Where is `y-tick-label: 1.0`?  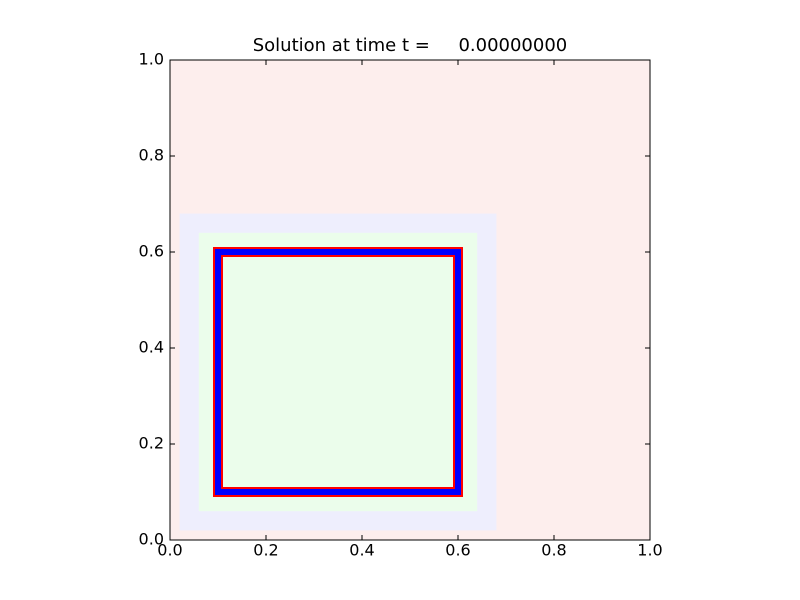
y-tick-label: 1.0 is located at coordinates (151, 59).